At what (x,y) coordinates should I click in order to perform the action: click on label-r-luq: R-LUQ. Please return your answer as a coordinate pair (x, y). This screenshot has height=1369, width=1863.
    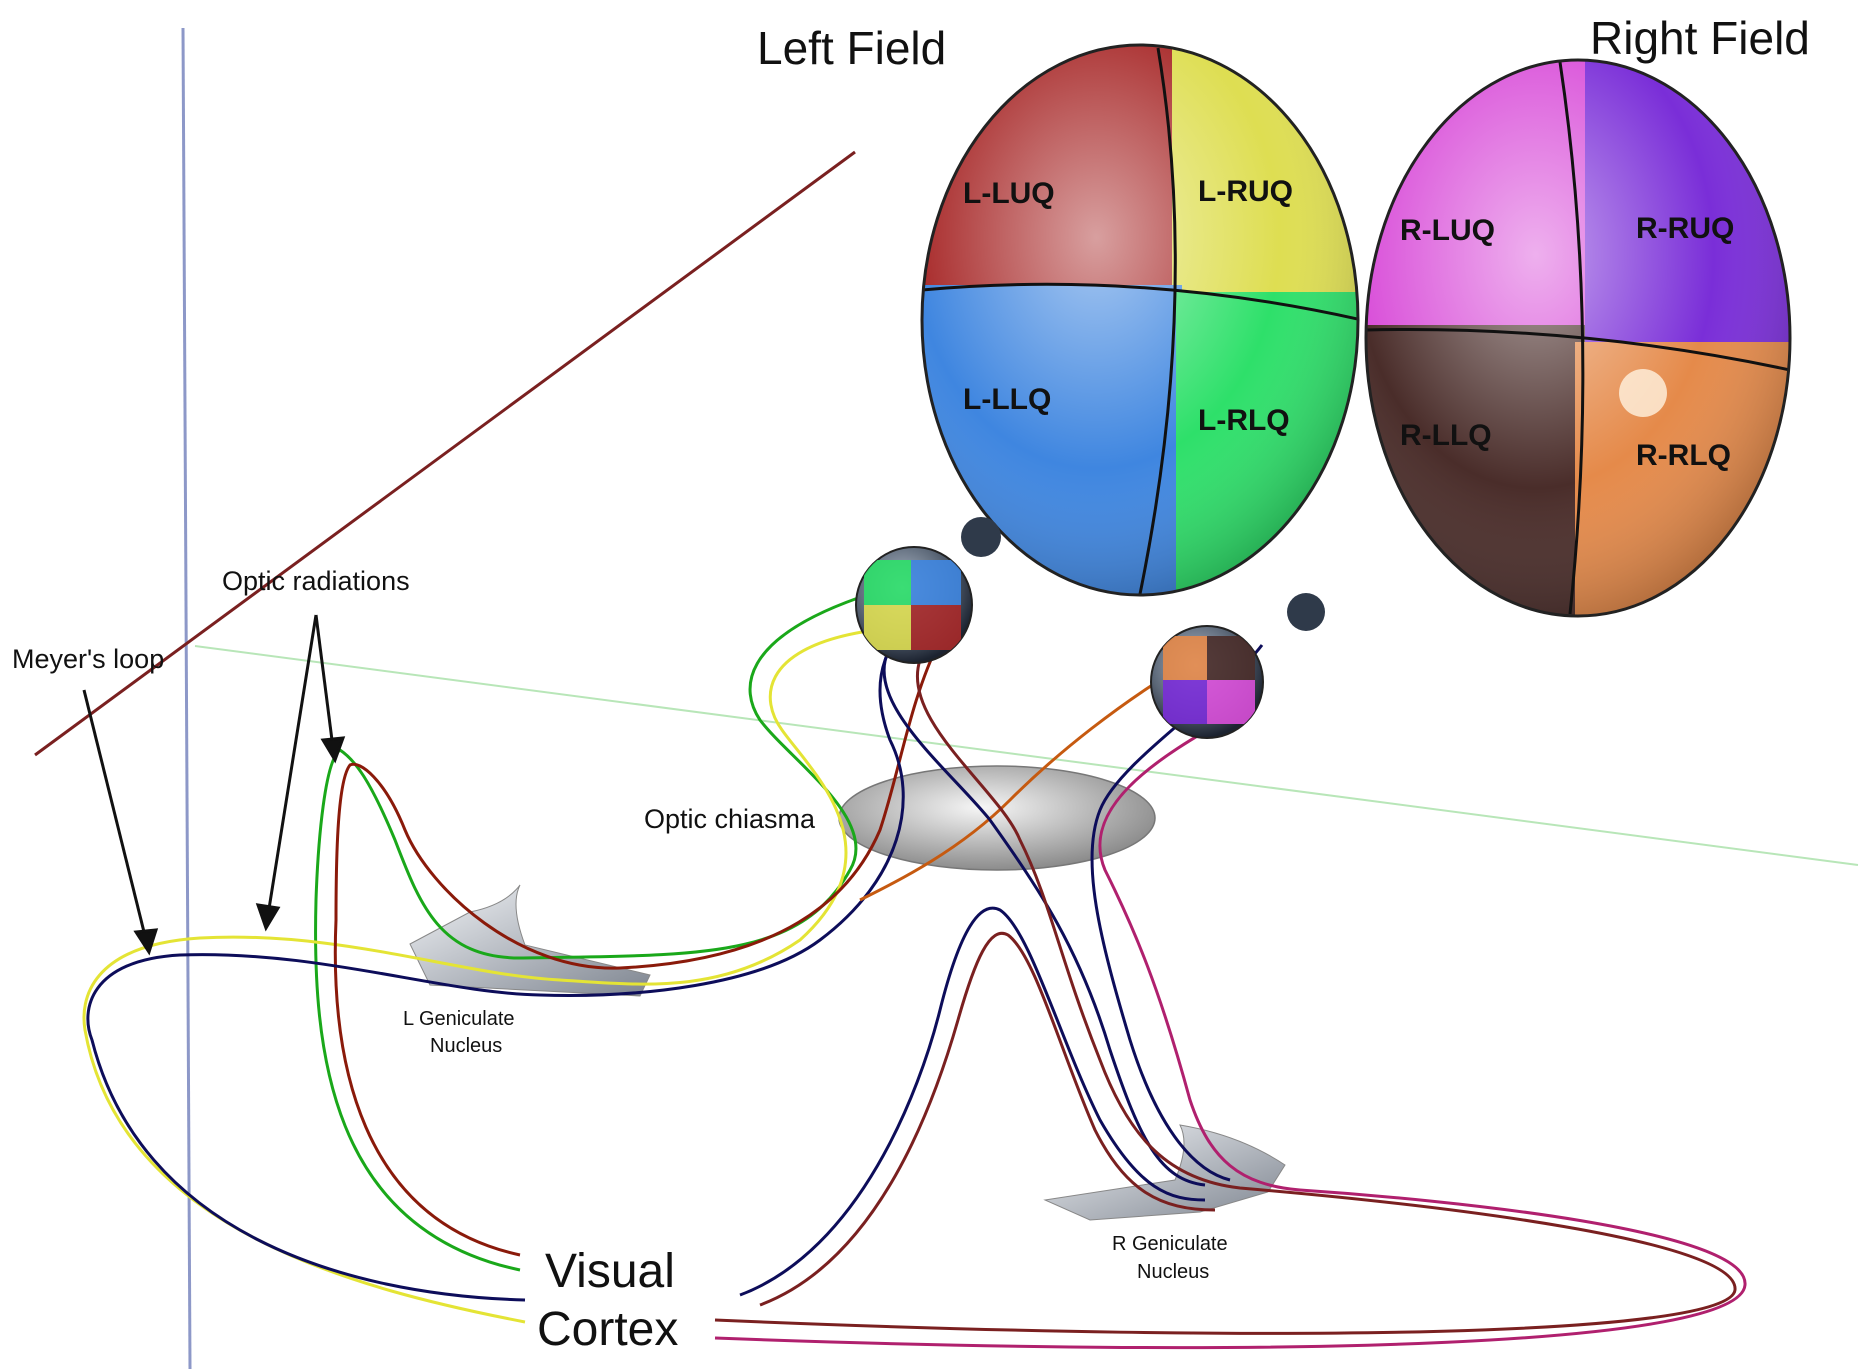
    Looking at the image, I should click on (1447, 230).